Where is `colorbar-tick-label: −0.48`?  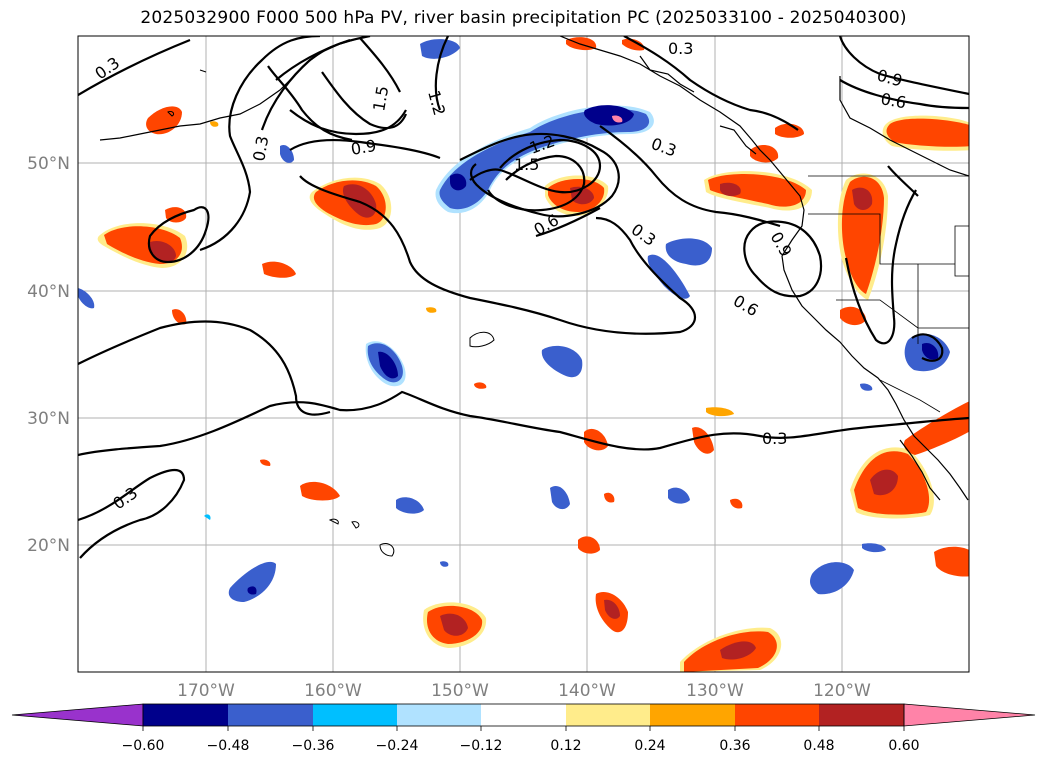 colorbar-tick-label: −0.48 is located at coordinates (228, 746).